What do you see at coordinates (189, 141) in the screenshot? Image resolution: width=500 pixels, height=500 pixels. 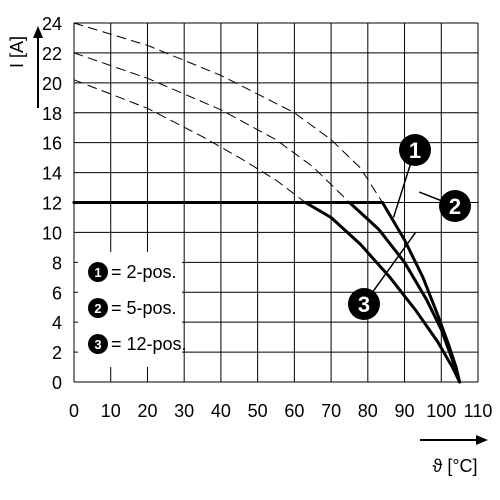 I see `dashed-curve-line` at bounding box center [189, 141].